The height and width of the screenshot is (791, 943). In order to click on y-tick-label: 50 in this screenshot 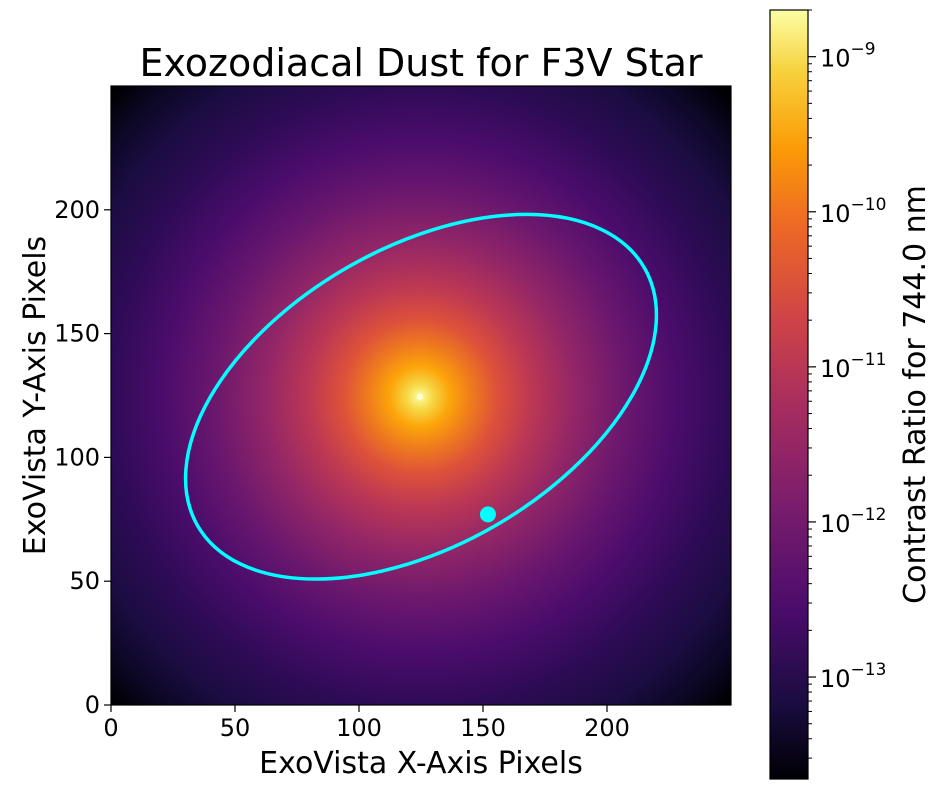, I will do `click(84, 581)`.